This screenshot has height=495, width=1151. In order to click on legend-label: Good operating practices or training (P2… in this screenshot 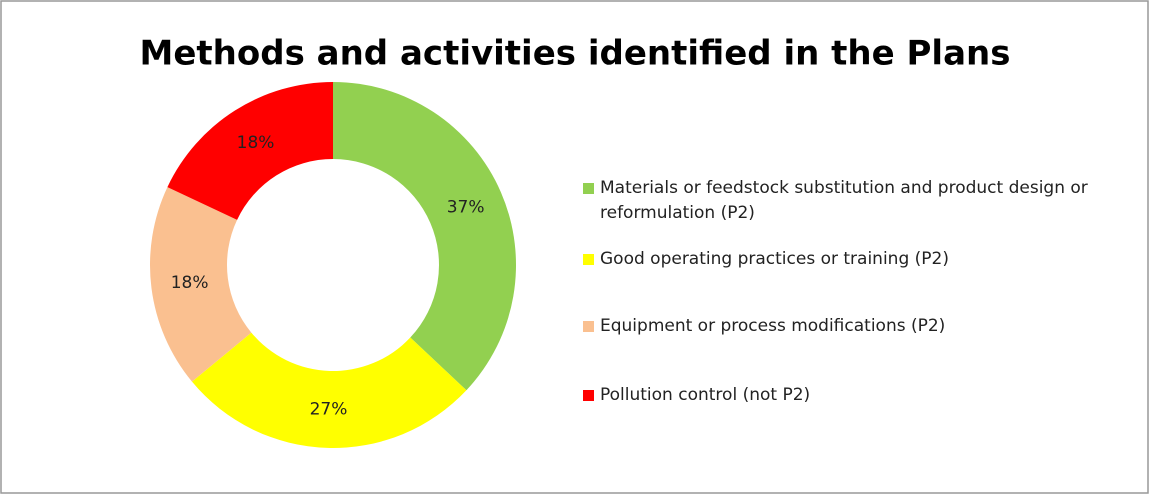, I will do `click(774, 259)`.